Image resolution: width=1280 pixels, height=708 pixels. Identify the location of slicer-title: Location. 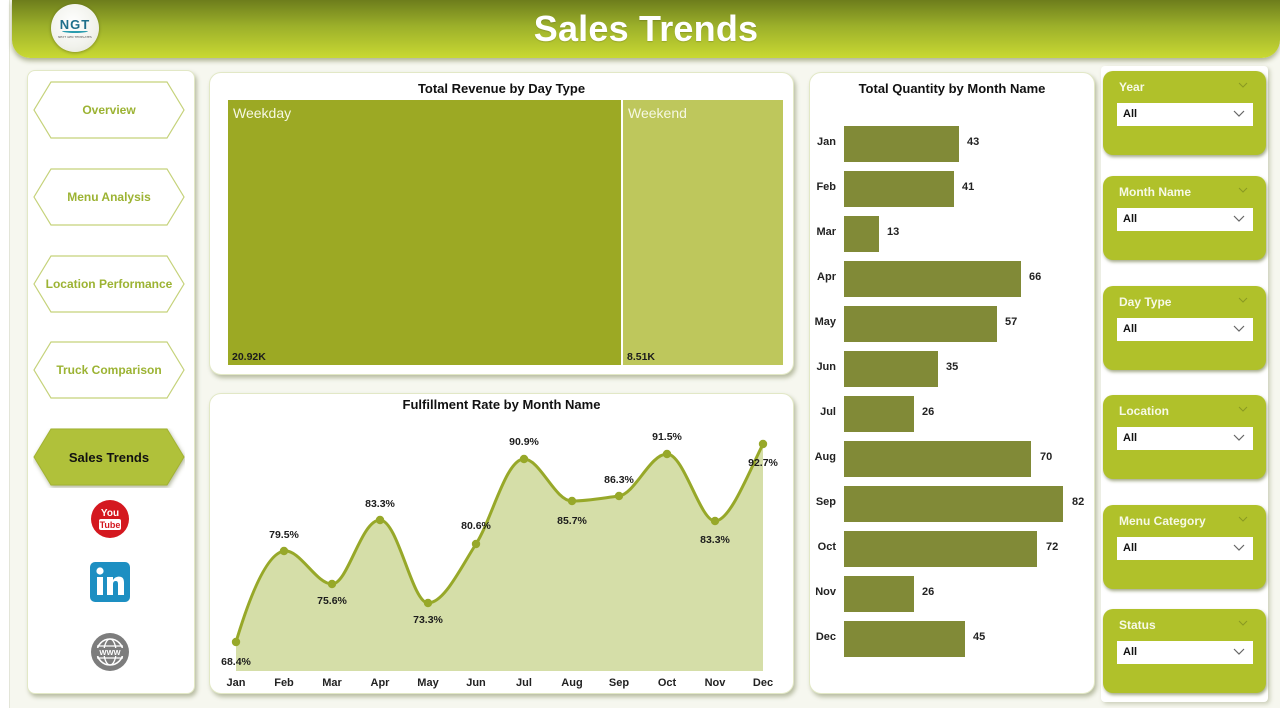
(1144, 411).